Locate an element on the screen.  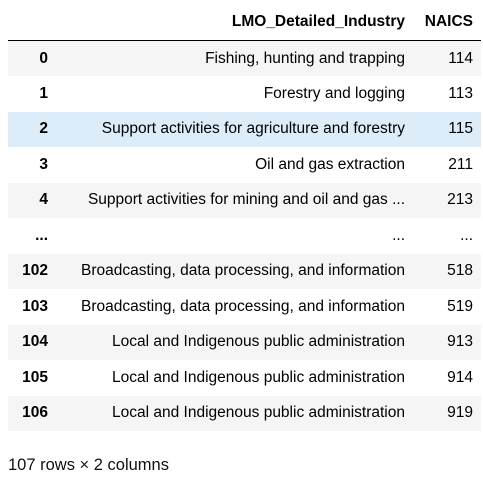
naics-cell: 518 is located at coordinates (460, 271).